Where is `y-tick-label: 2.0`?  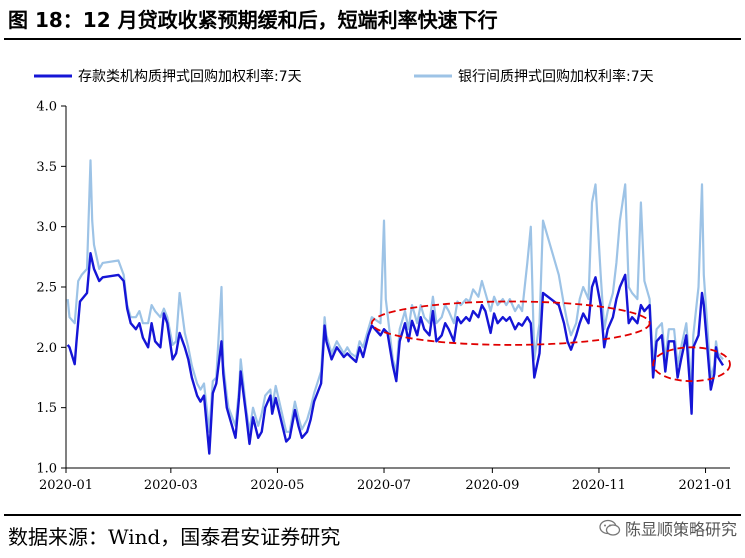 y-tick-label: 2.0 is located at coordinates (46, 348).